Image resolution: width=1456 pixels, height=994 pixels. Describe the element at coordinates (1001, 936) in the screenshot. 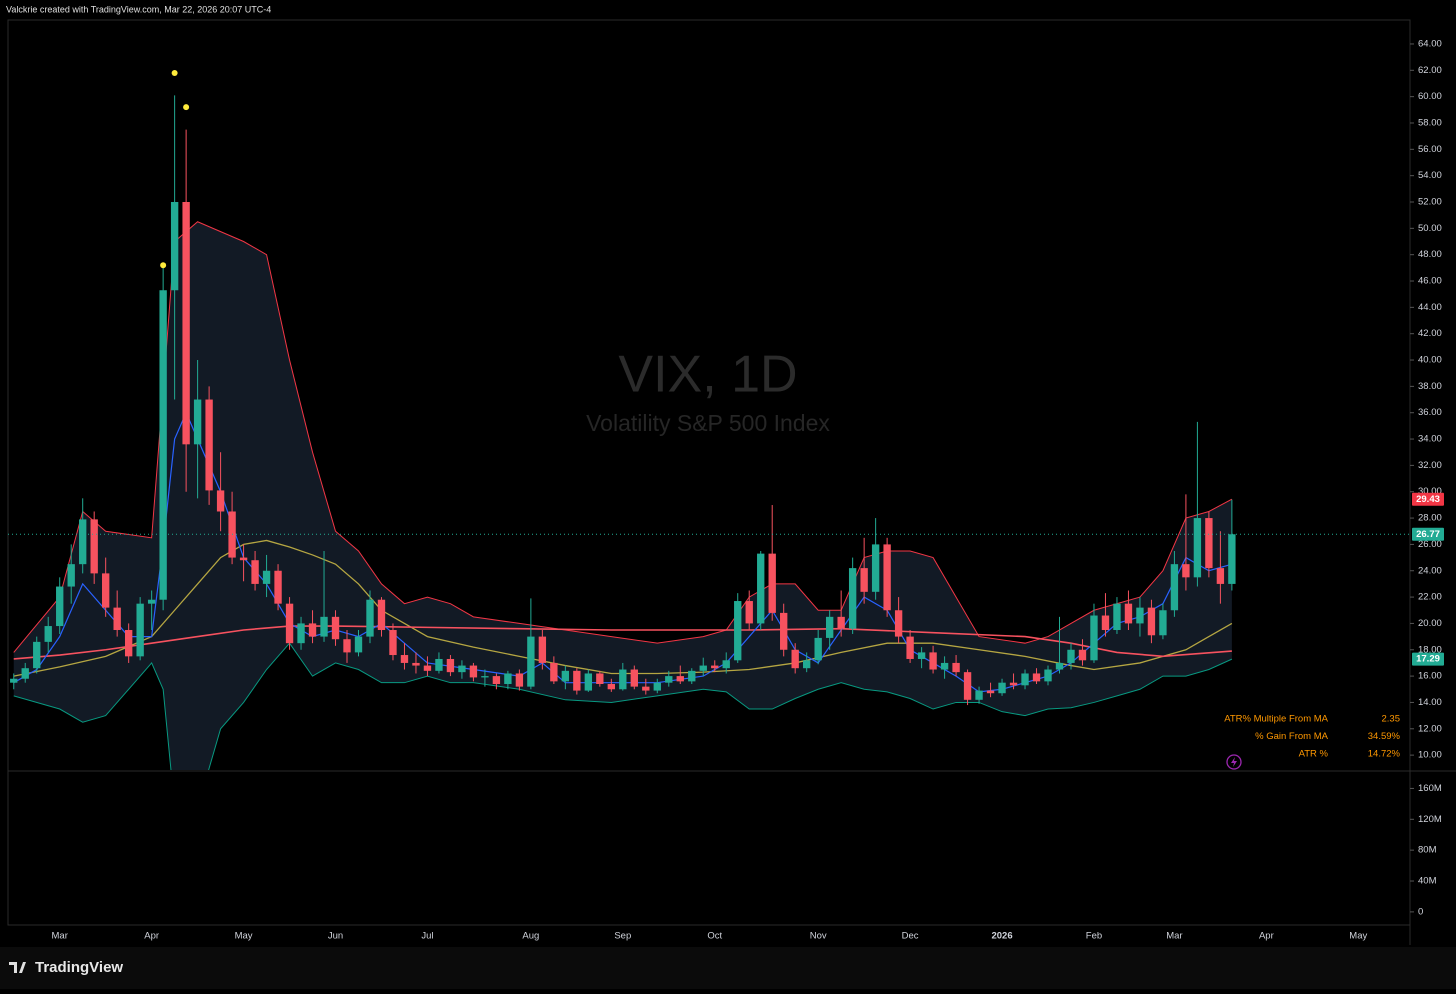

I see `x-tick-label: 2026` at that location.